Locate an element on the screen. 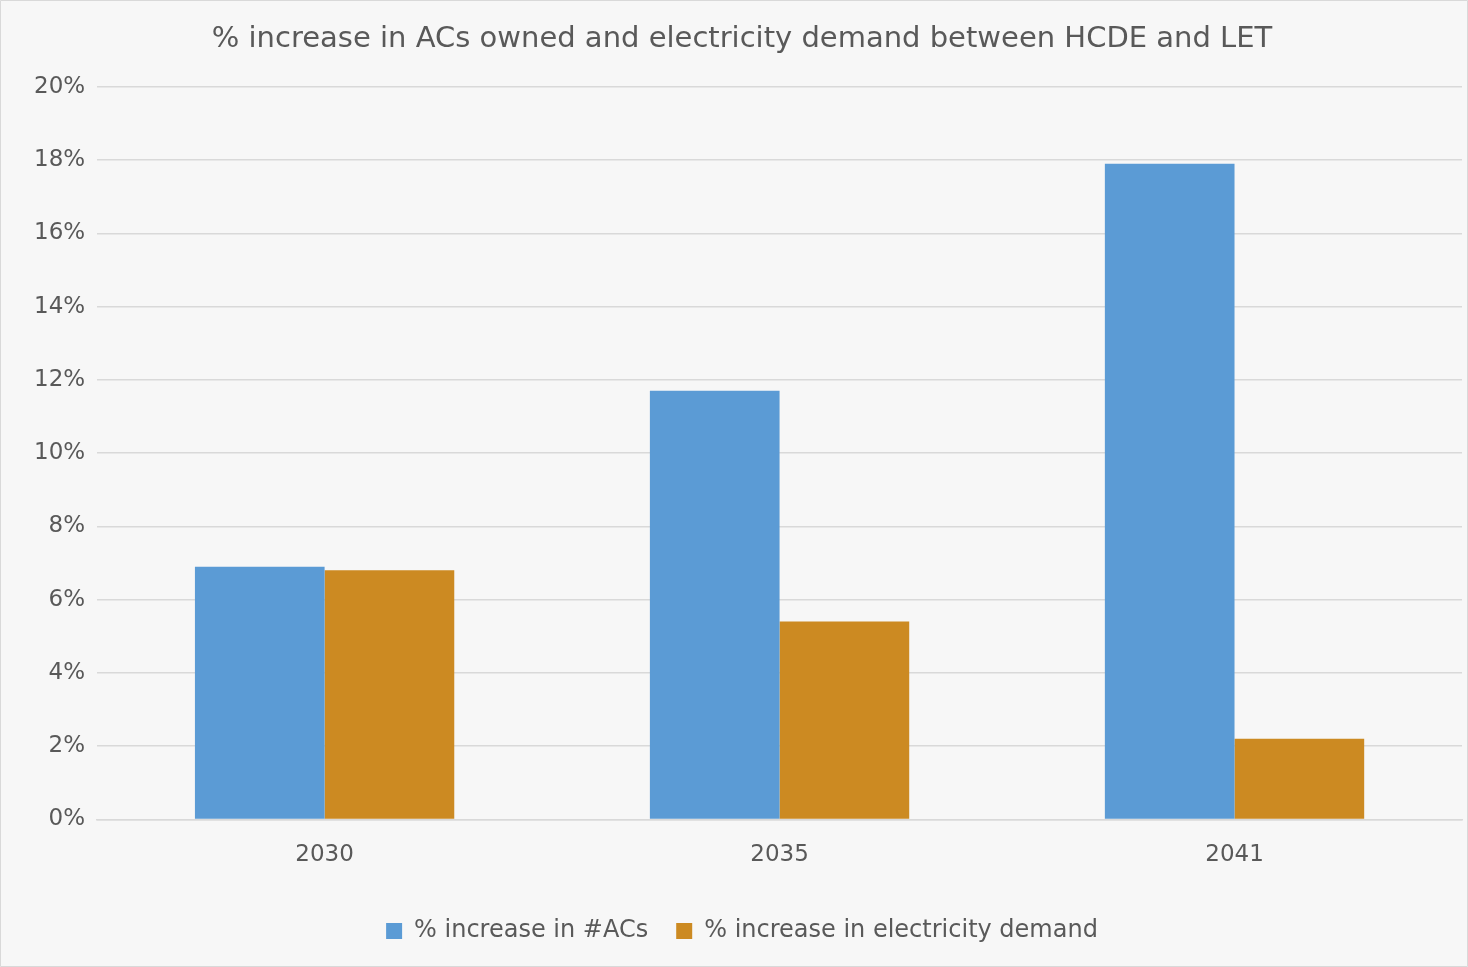  y-tick-label: 2% is located at coordinates (67, 744).